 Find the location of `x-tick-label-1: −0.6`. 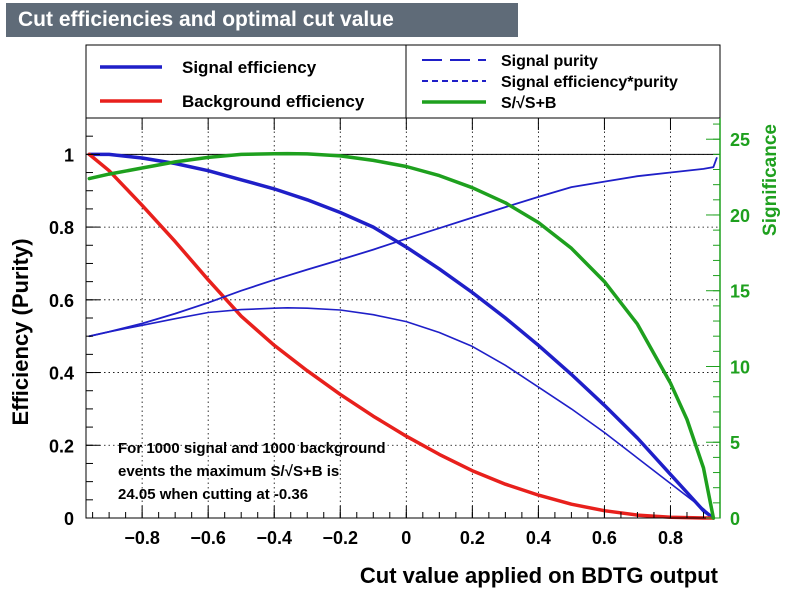

x-tick-label-1: −0.6 is located at coordinates (208, 538).